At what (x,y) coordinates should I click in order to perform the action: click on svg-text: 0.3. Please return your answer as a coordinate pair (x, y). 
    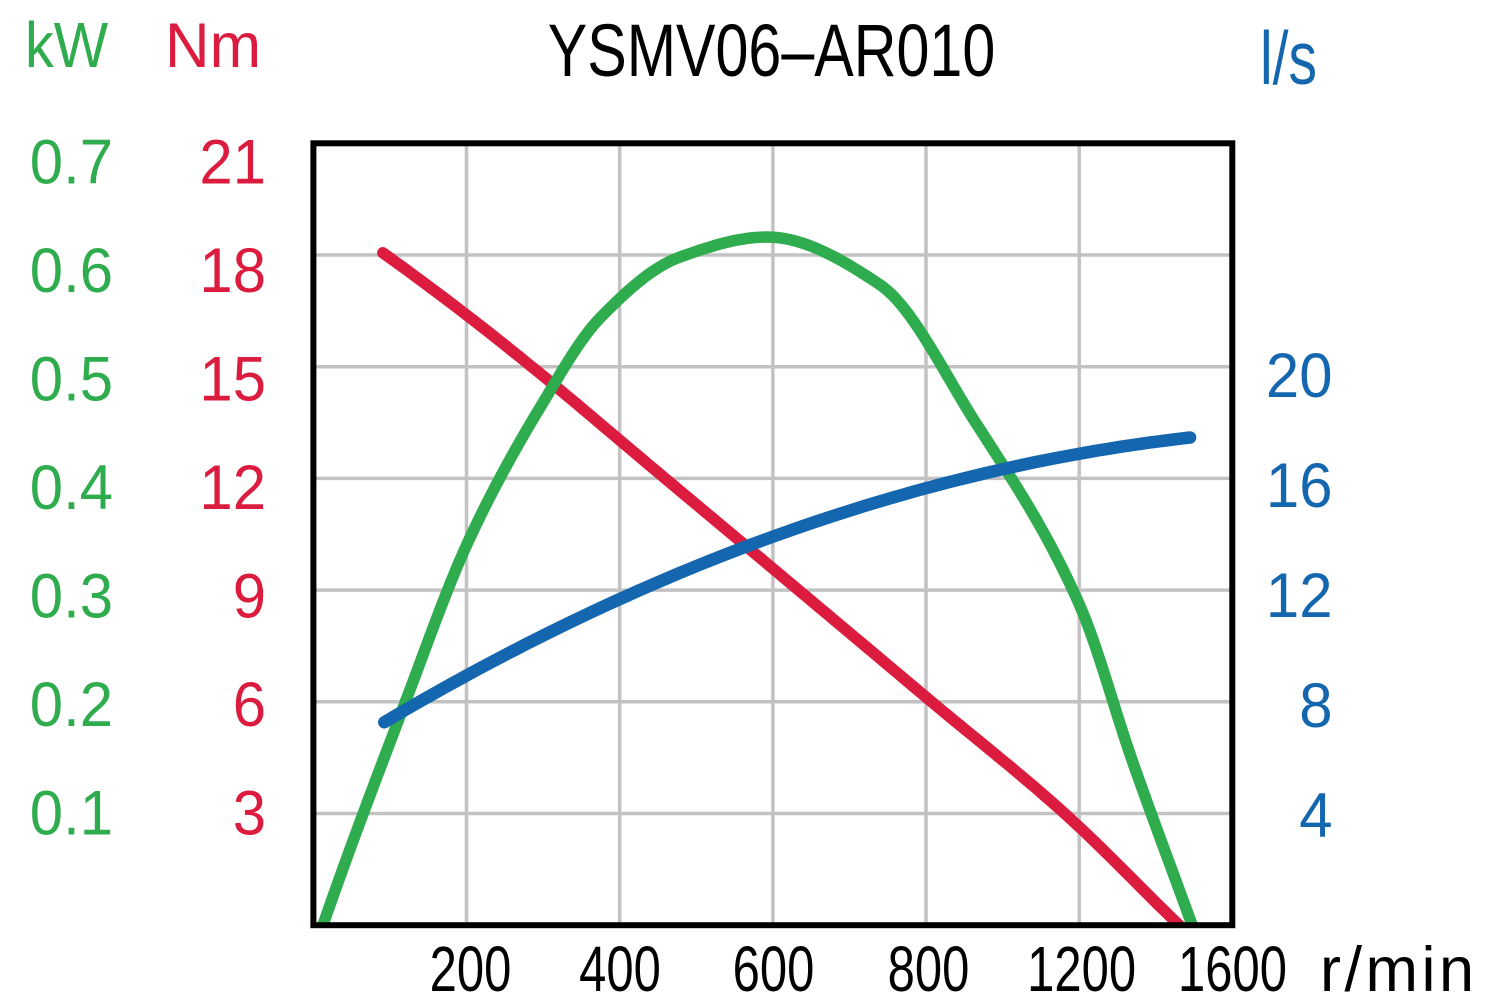
    Looking at the image, I should click on (71, 596).